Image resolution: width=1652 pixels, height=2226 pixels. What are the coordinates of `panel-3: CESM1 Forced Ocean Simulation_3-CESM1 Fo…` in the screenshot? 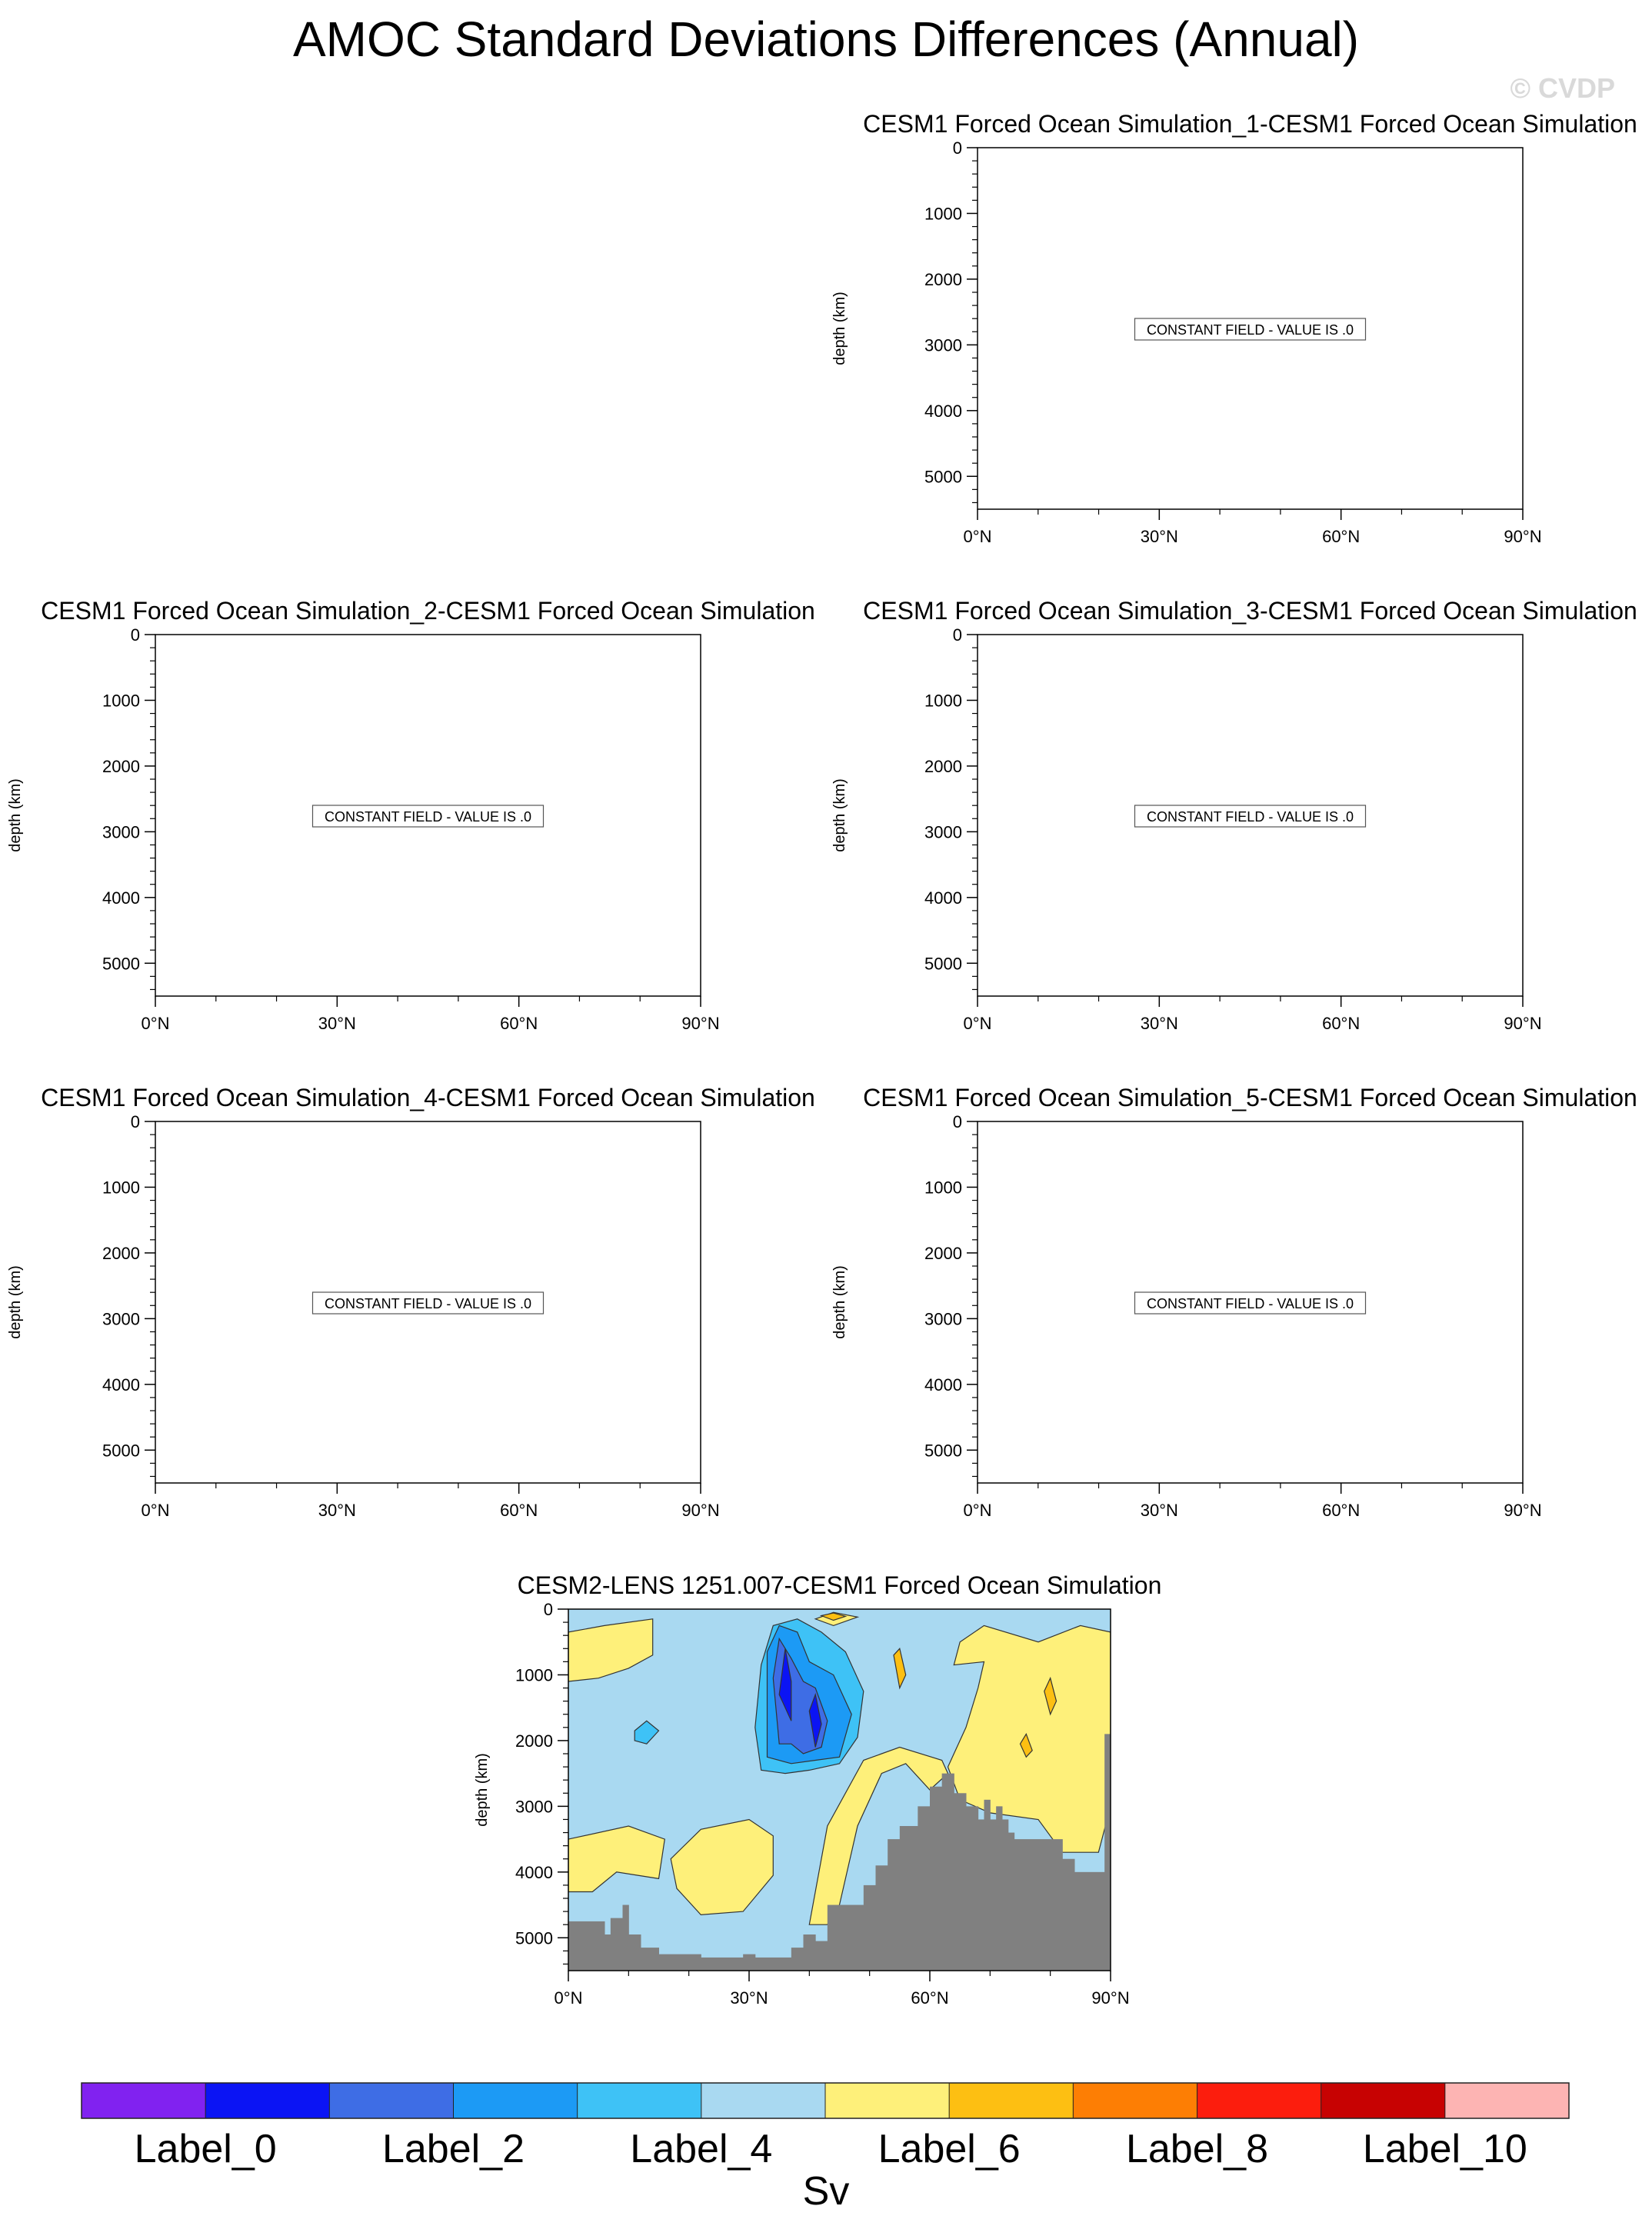 It's located at (1234, 815).